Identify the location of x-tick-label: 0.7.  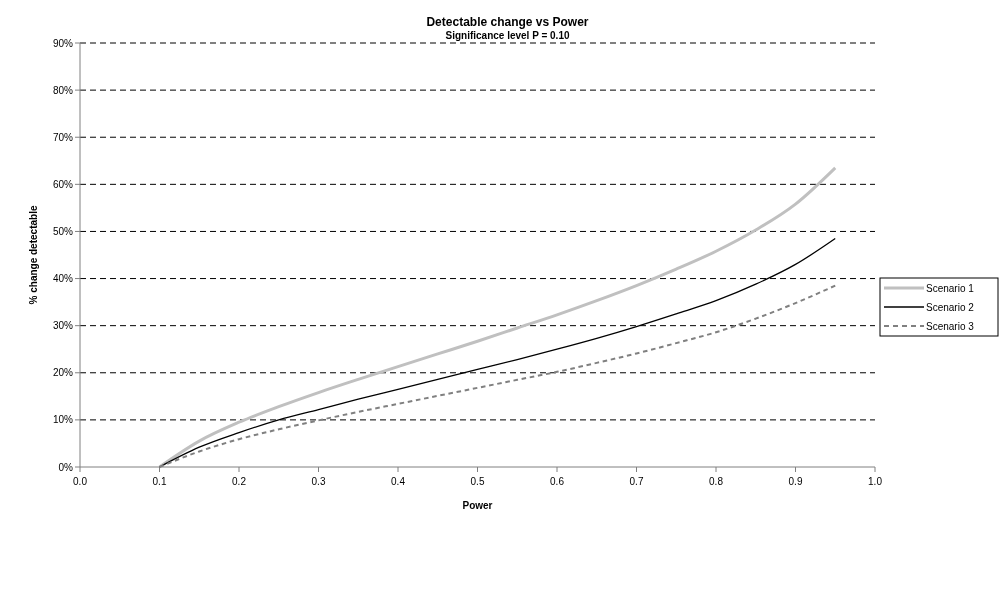
(636, 481).